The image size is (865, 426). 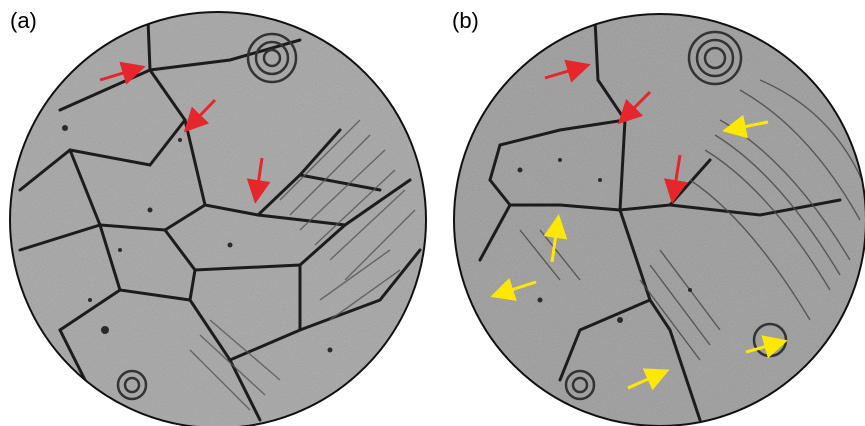 What do you see at coordinates (465, 20) in the screenshot?
I see `panel-label-b: (b)` at bounding box center [465, 20].